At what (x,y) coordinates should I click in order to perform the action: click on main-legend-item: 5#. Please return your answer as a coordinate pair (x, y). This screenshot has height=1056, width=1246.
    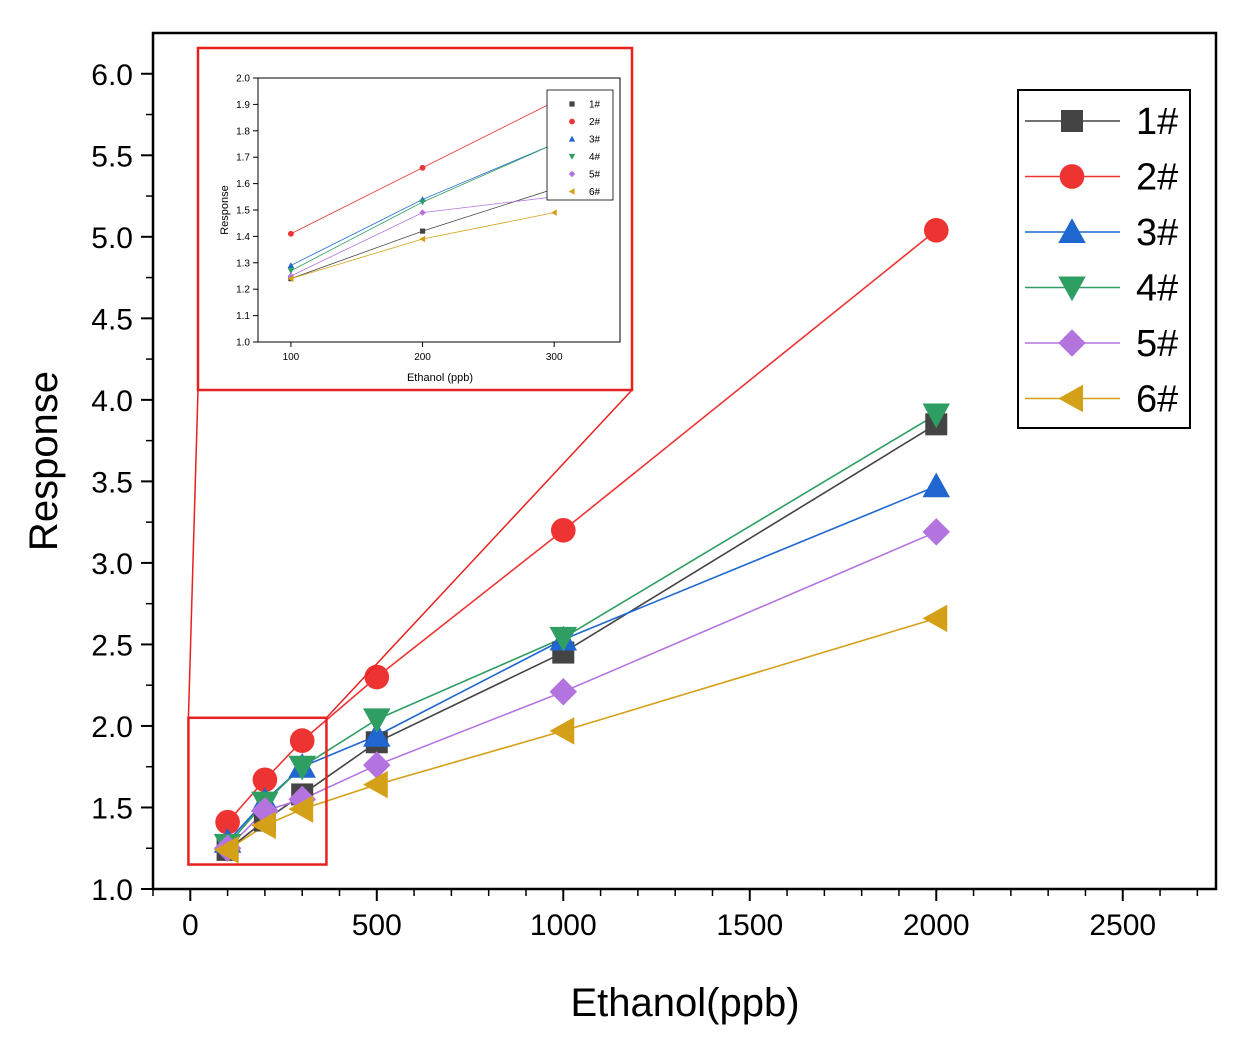
    Looking at the image, I should click on (1101, 344).